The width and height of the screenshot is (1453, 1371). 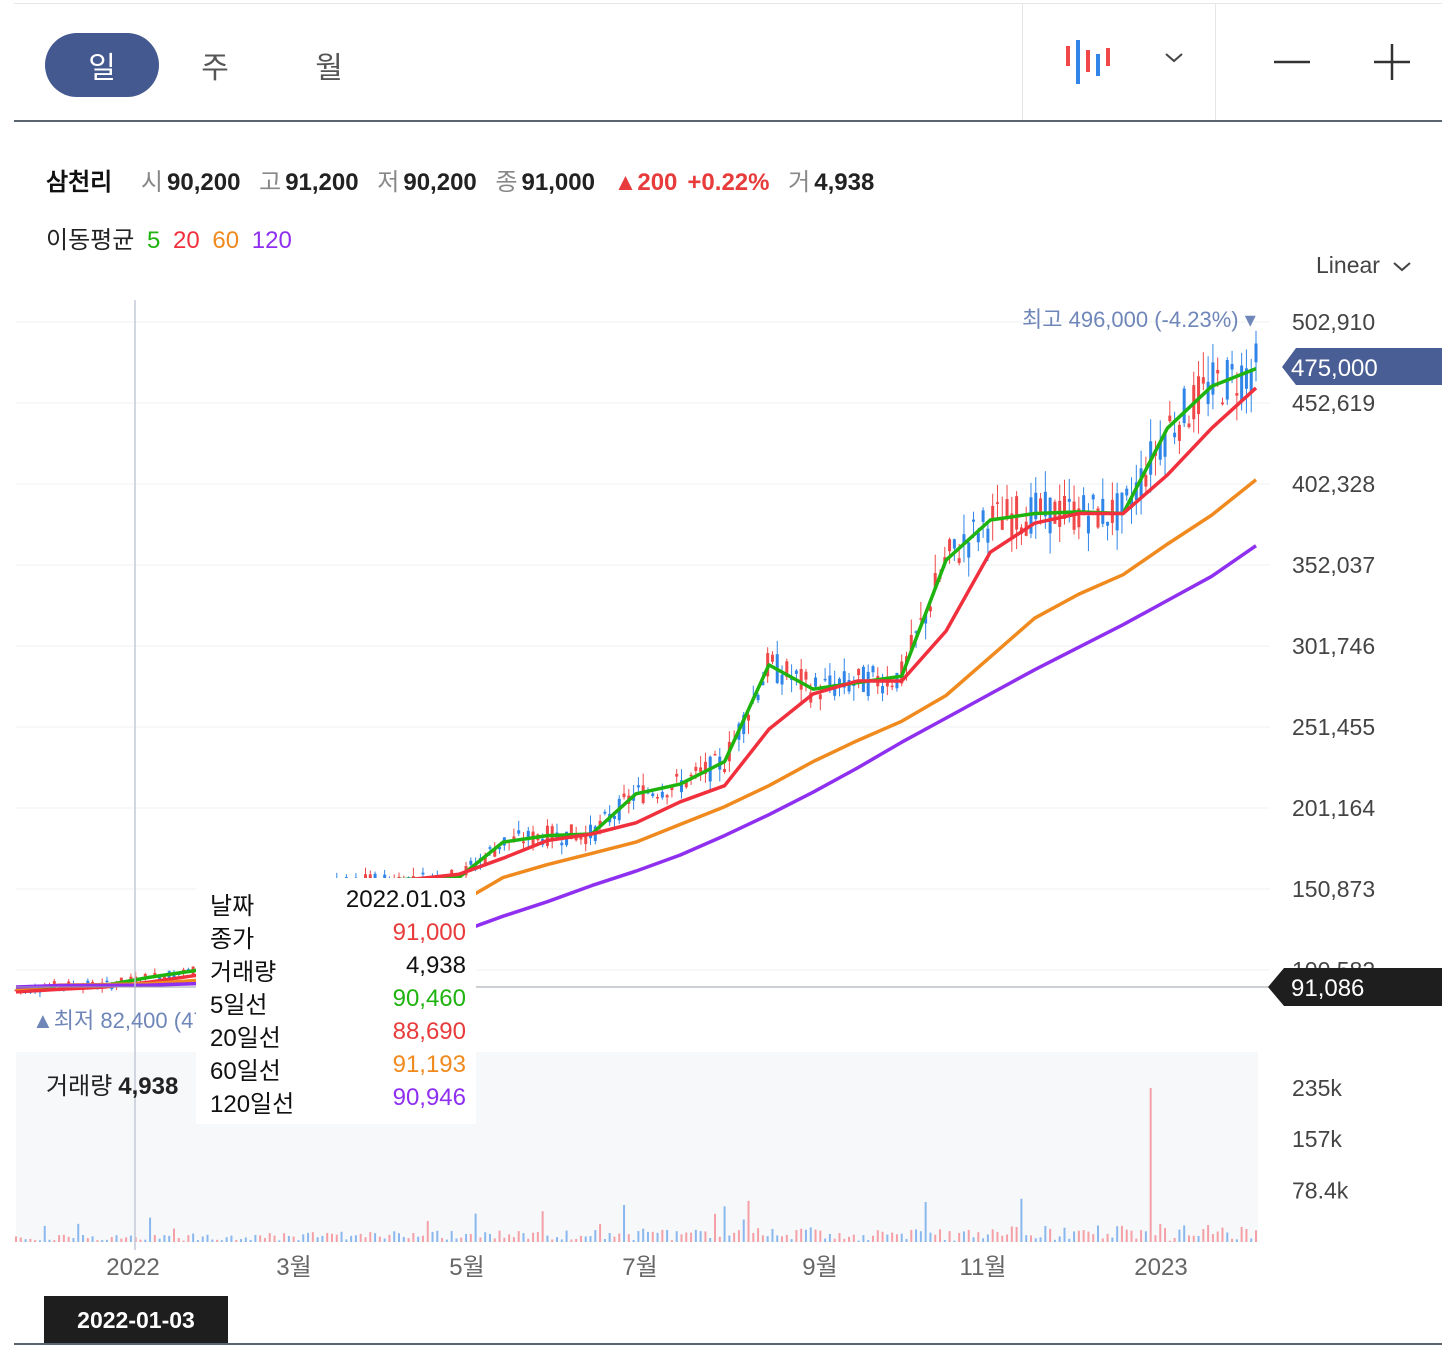 I want to click on volume-label: 거, so click(x=799, y=182).